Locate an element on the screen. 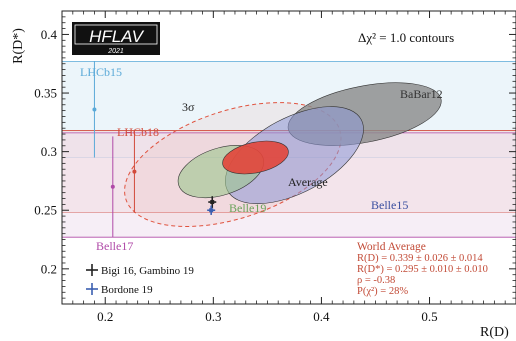  legend-marker-bordone is located at coordinates (92, 289).